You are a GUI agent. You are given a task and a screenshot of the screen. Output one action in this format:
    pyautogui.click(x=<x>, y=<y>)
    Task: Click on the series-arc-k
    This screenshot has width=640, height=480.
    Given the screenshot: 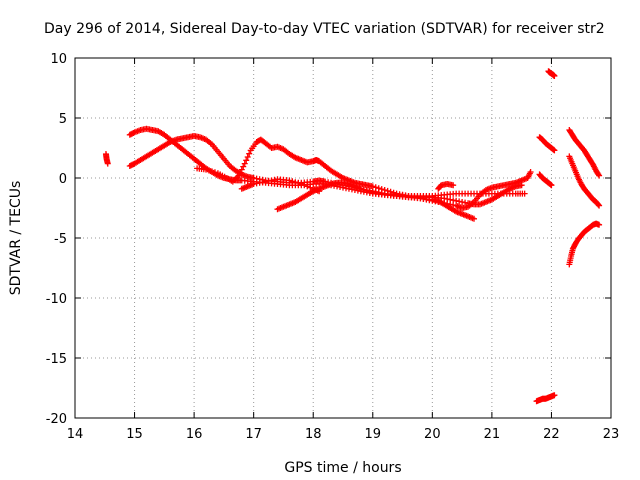 What is the action you would take?
    pyautogui.click(x=545, y=398)
    